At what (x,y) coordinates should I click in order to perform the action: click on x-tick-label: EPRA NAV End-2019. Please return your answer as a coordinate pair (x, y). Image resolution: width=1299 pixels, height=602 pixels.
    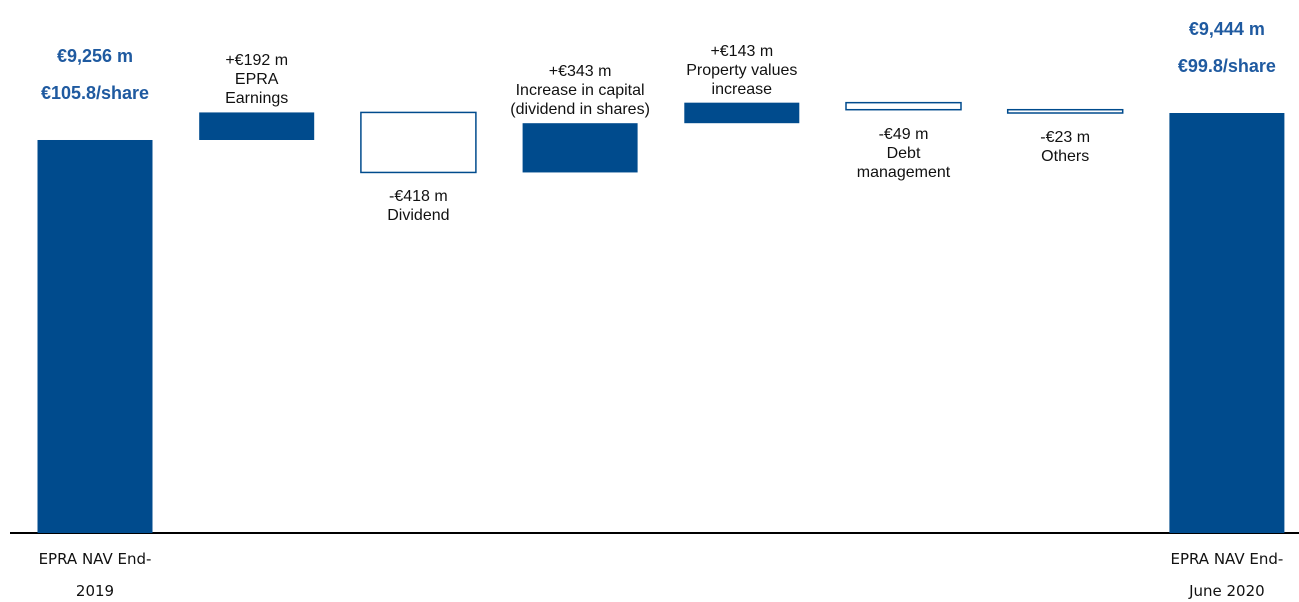
    Looking at the image, I should click on (95, 575).